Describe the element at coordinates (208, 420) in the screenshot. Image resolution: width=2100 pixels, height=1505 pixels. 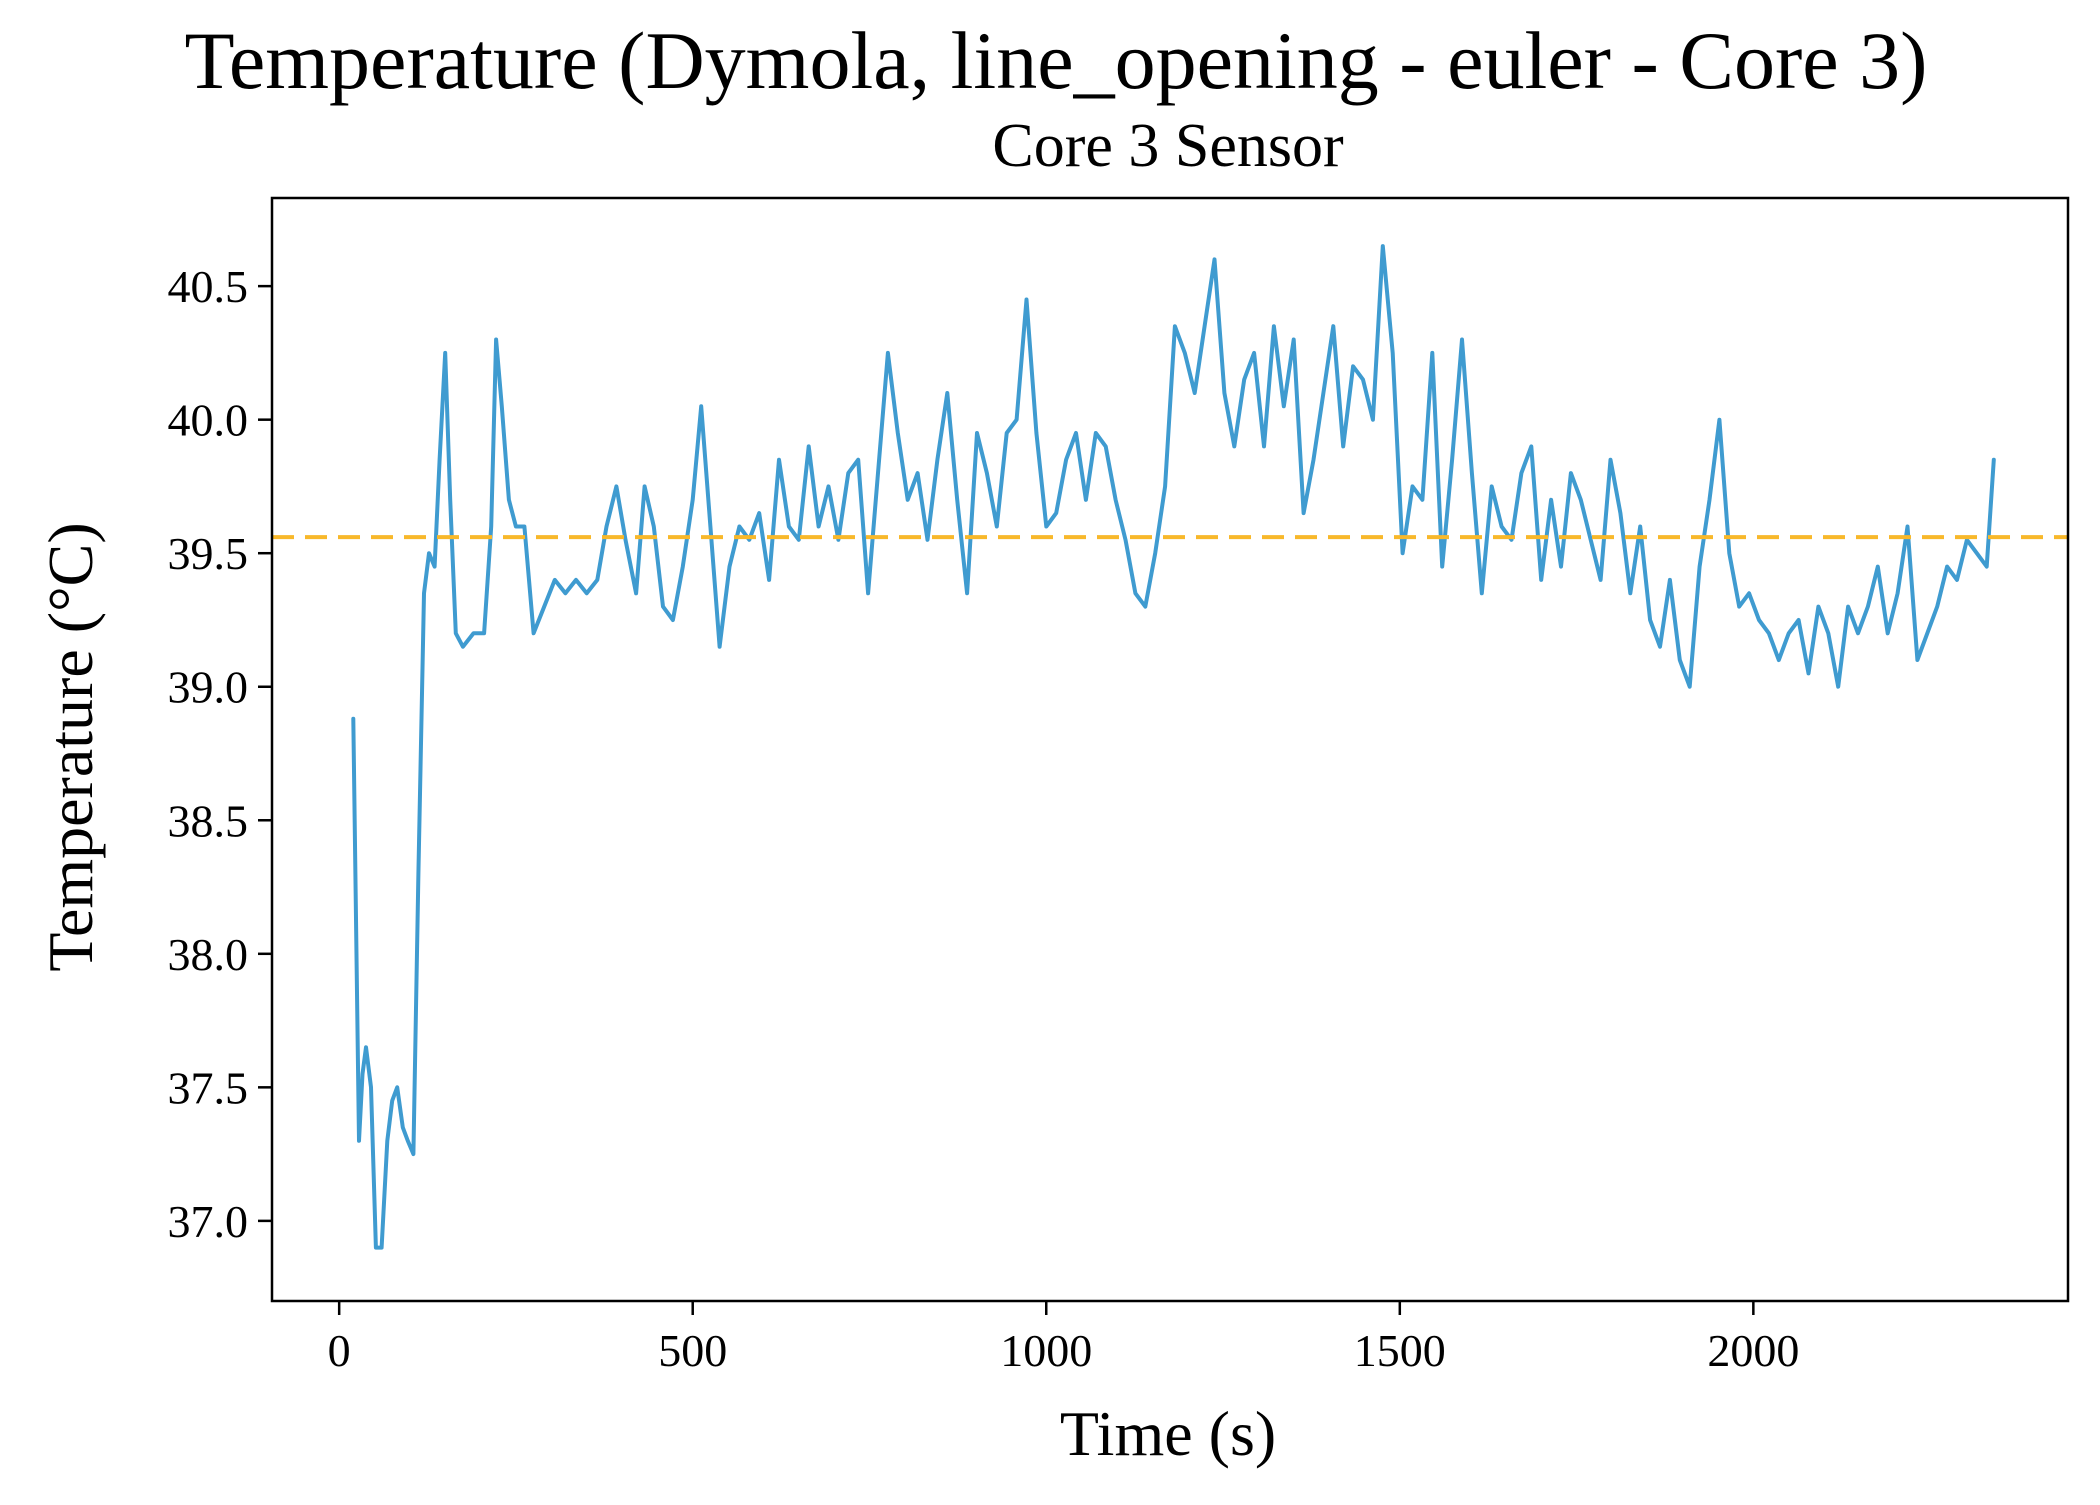
I see `y-tick-label: 40.0` at that location.